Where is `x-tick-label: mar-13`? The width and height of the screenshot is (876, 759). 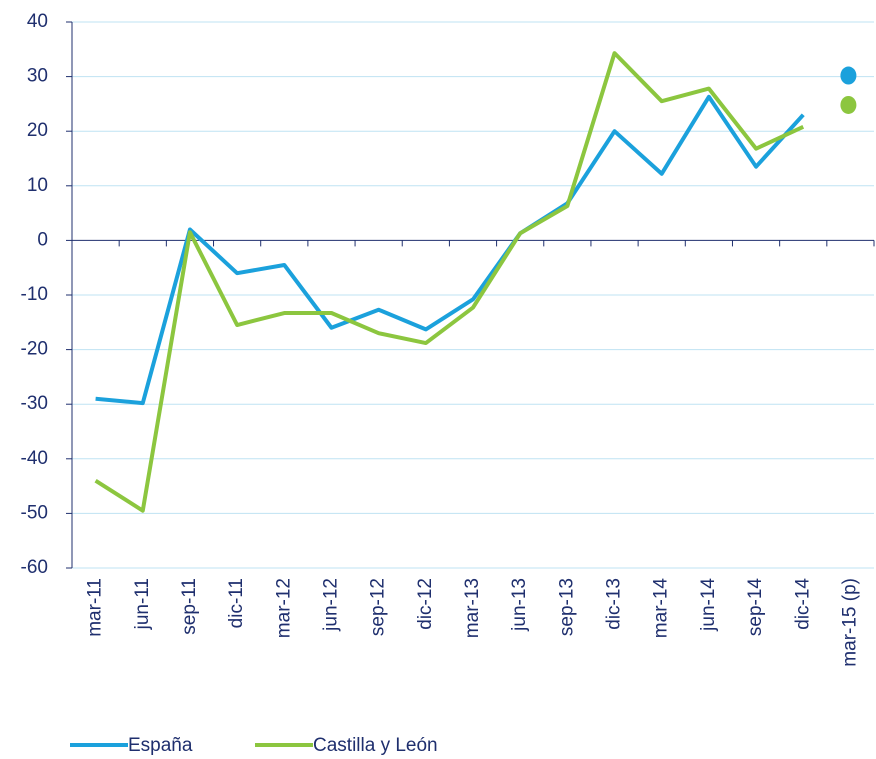 x-tick-label: mar-13 is located at coordinates (472, 608).